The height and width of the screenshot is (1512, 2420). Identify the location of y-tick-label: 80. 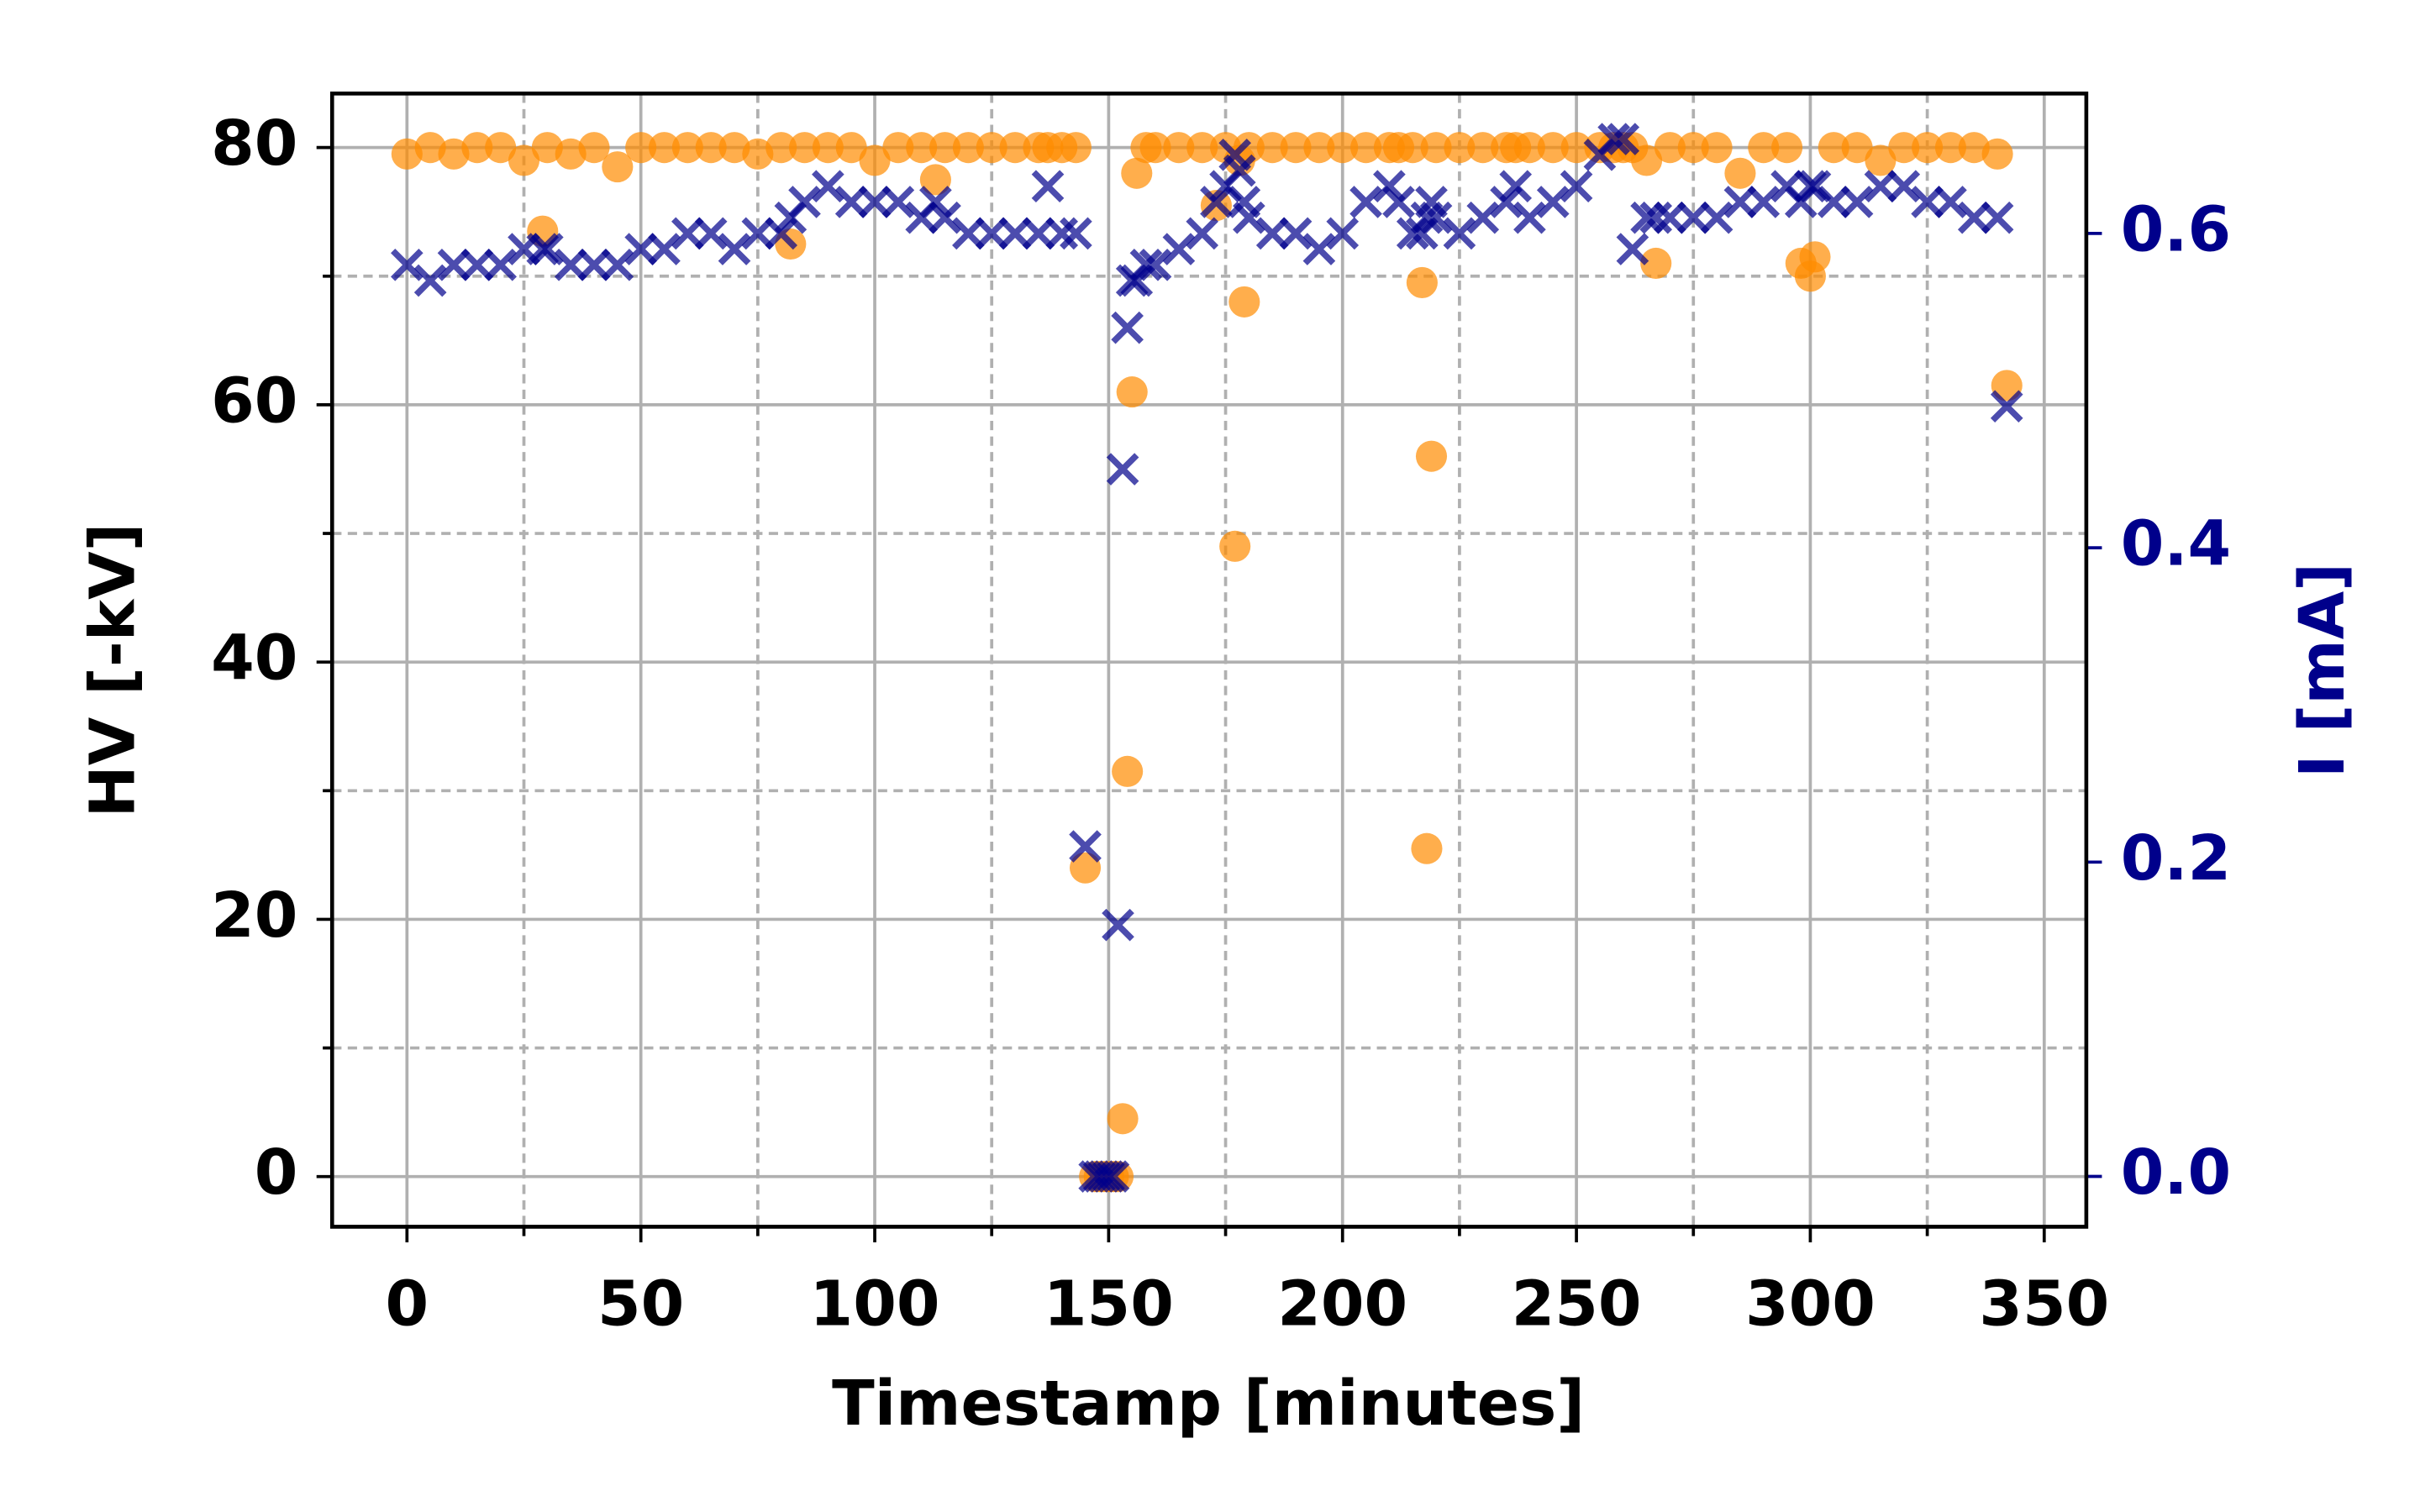
(254, 143).